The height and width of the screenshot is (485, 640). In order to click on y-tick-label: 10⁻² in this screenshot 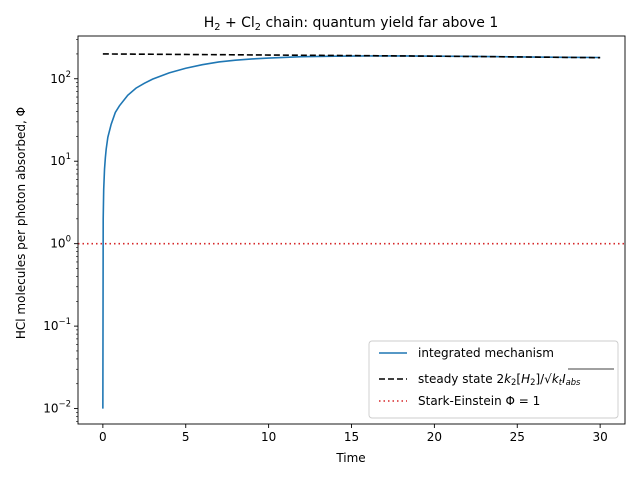, I will do `click(57, 408)`.